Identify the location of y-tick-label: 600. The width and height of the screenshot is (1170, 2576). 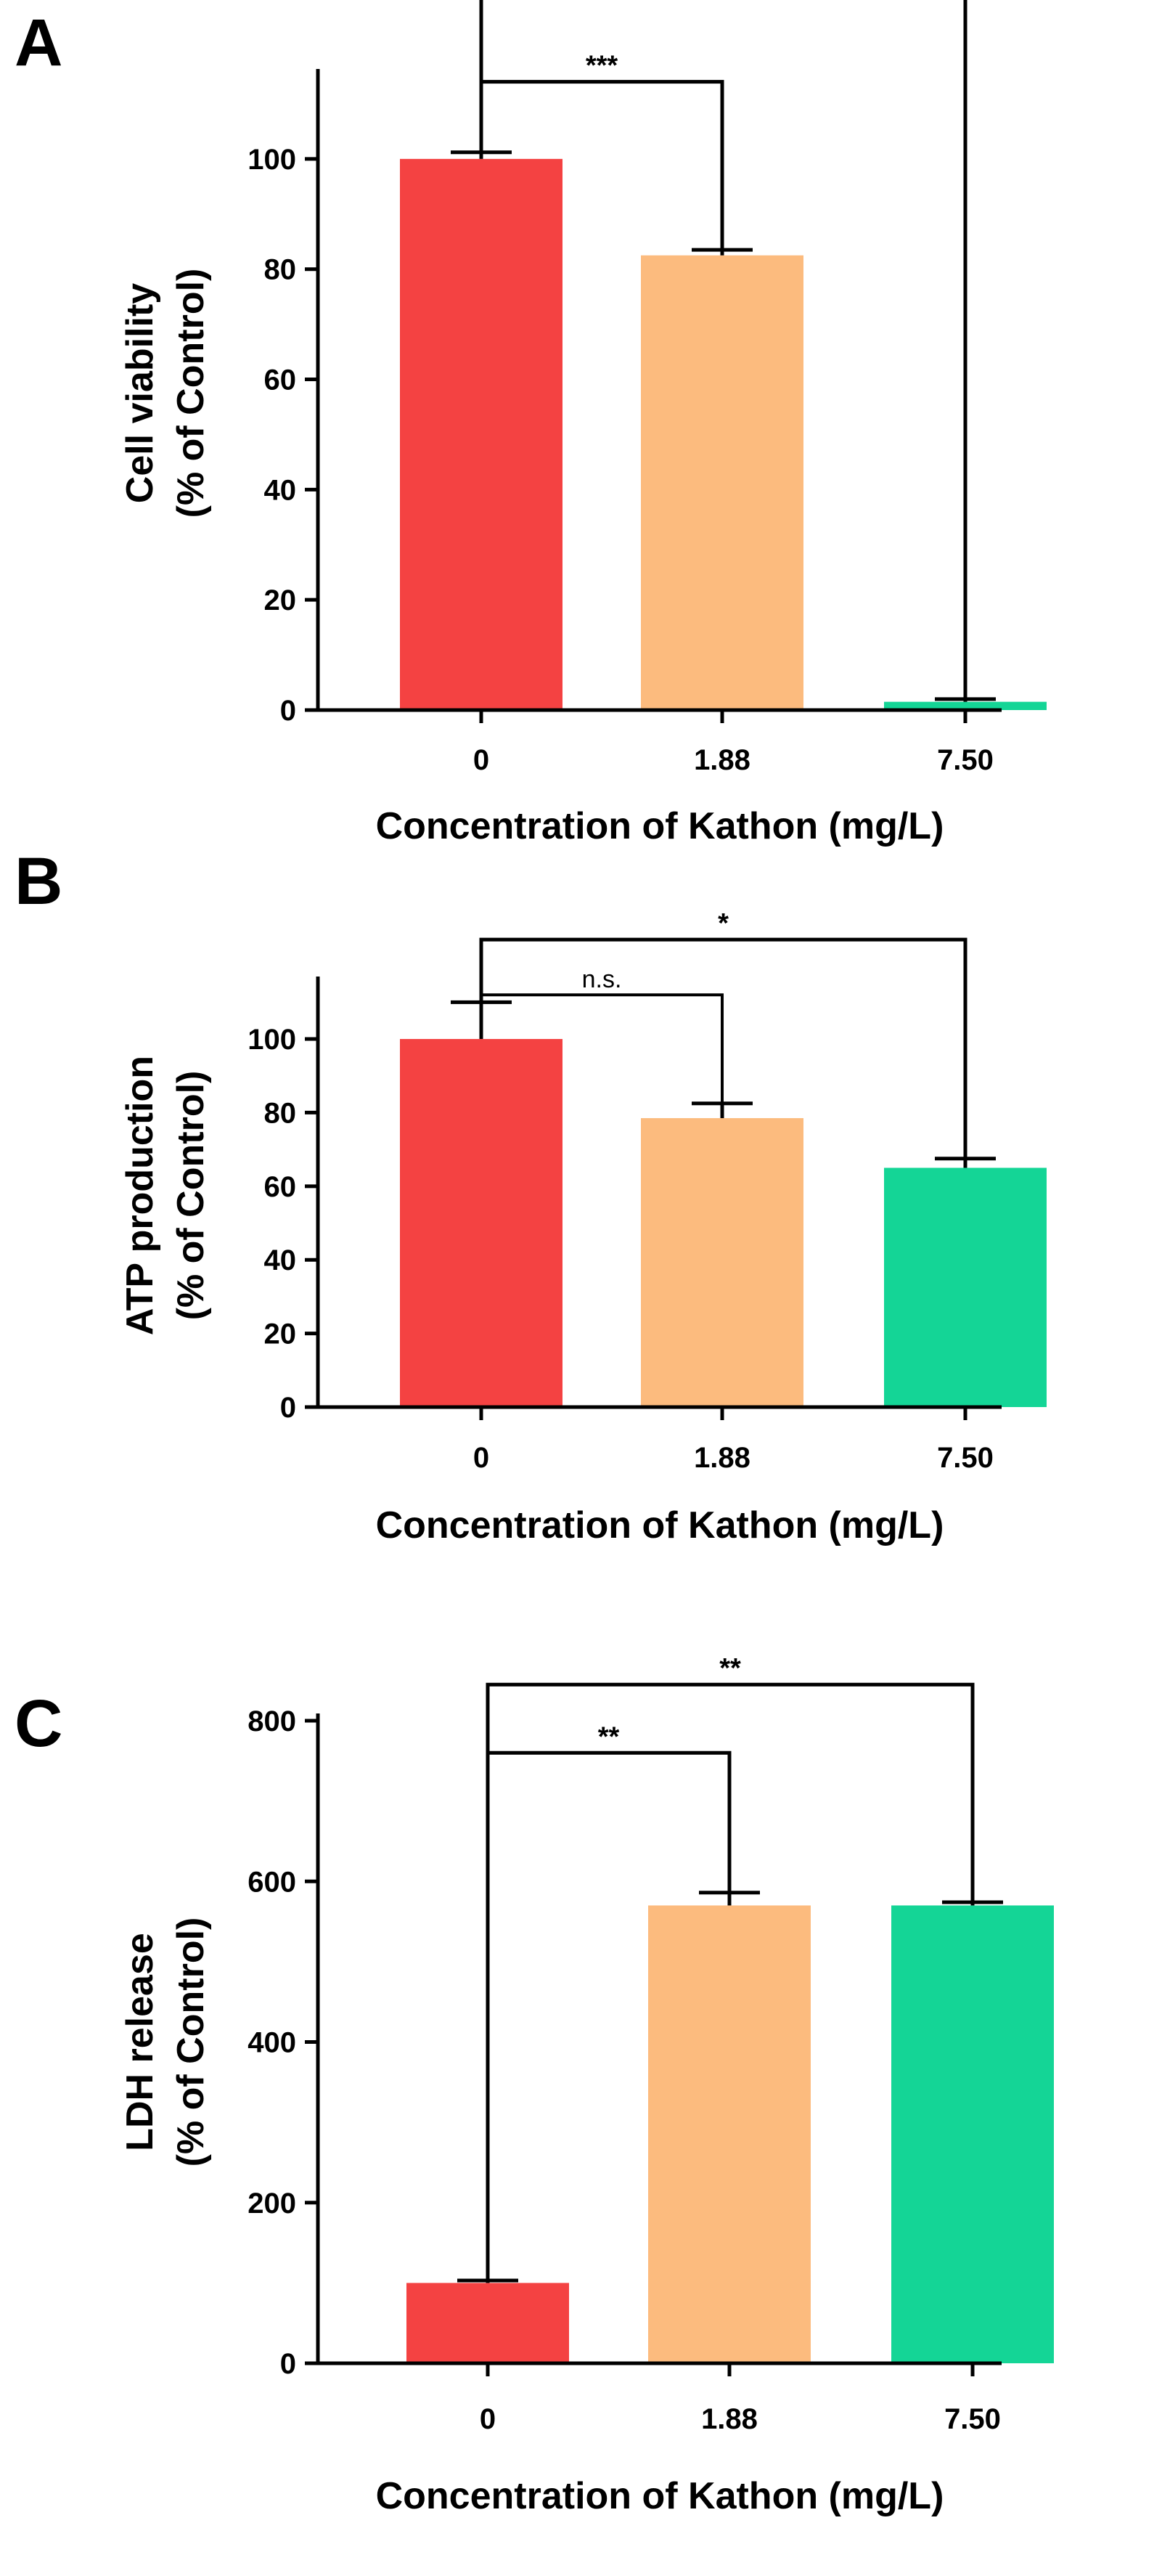
(272, 1882).